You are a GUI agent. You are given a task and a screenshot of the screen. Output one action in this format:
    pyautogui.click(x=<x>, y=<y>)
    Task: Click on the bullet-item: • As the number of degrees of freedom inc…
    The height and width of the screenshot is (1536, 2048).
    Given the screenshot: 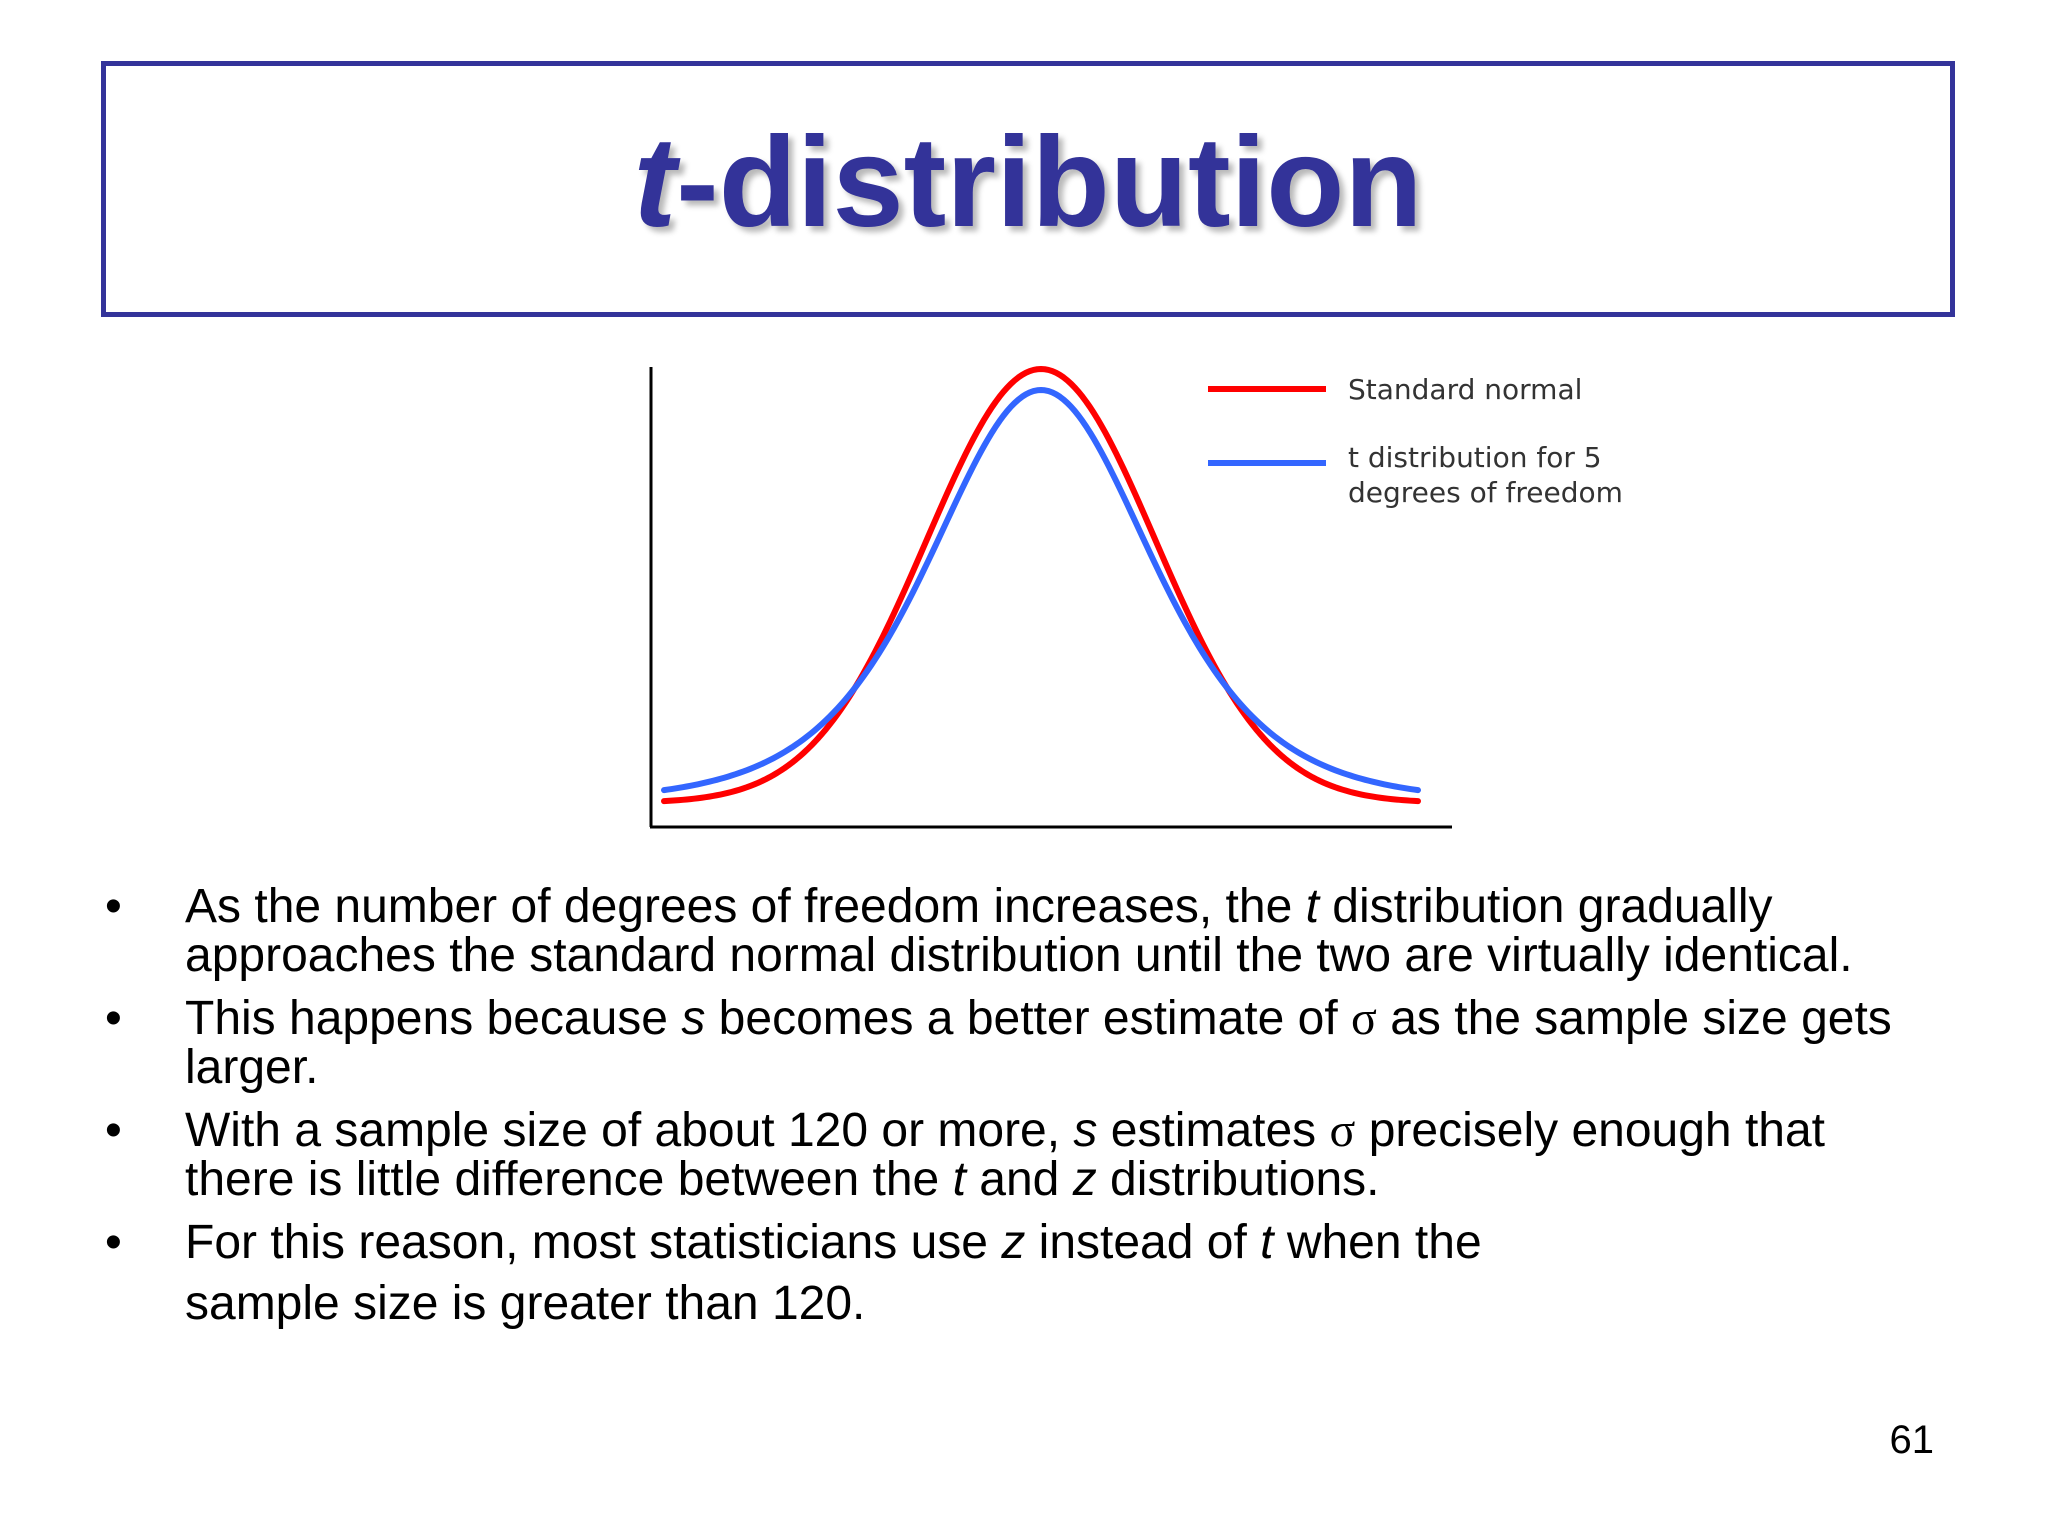 What is the action you would take?
    pyautogui.click(x=1025, y=931)
    